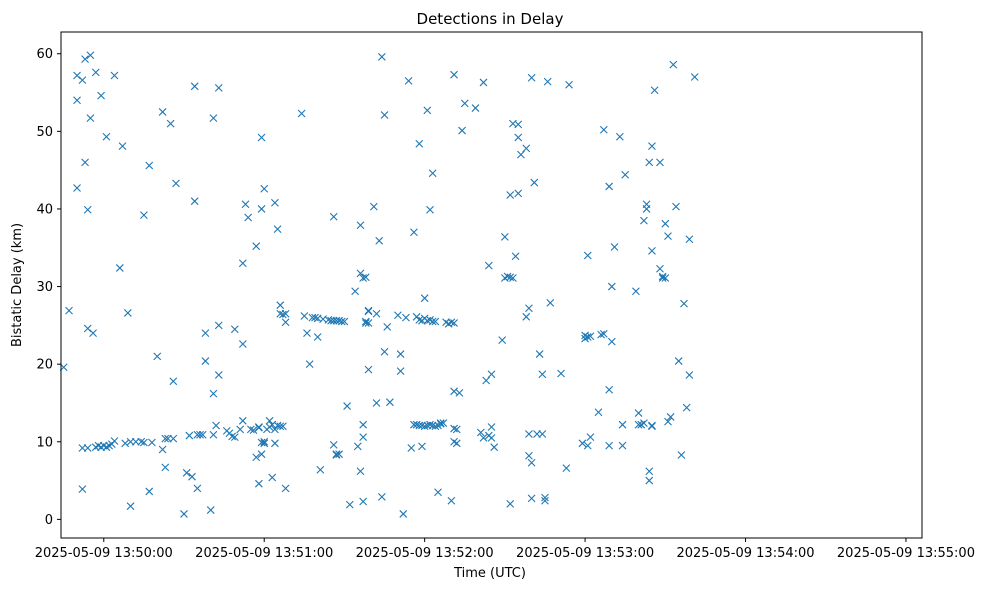 The image size is (988, 590). Describe the element at coordinates (264, 553) in the screenshot. I see `x-tick-label: 2025-05-09 13:51:00` at that location.